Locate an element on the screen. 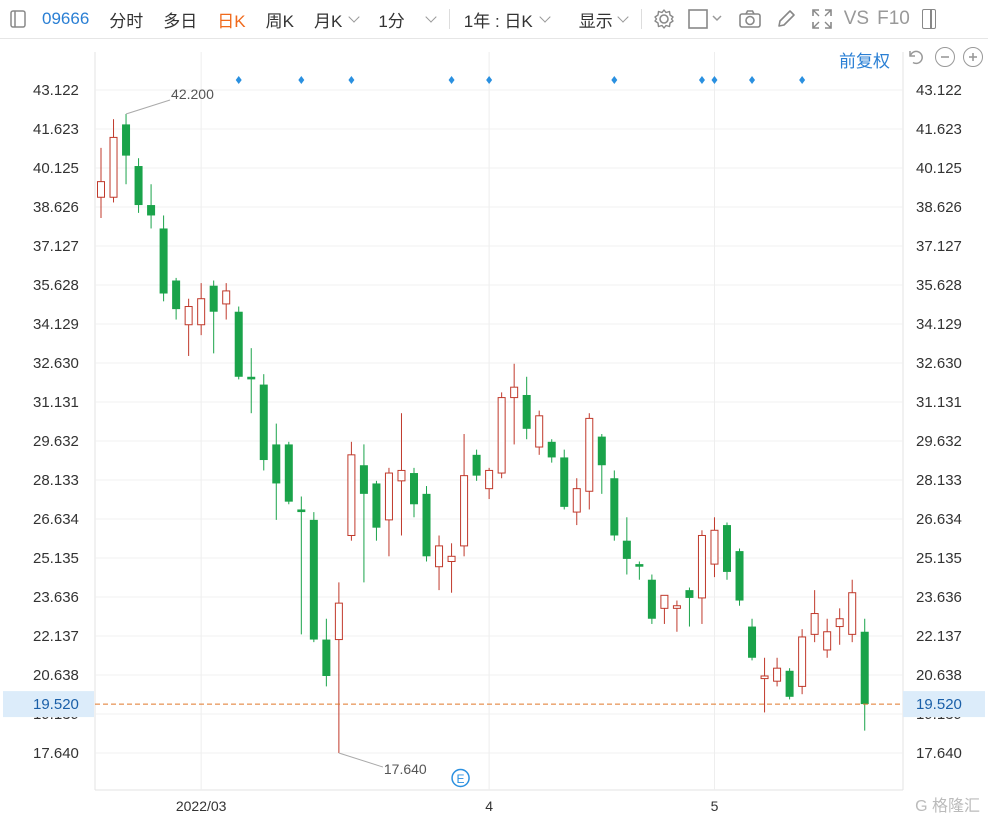  y-tick-label-left: 25.135 is located at coordinates (56, 558).